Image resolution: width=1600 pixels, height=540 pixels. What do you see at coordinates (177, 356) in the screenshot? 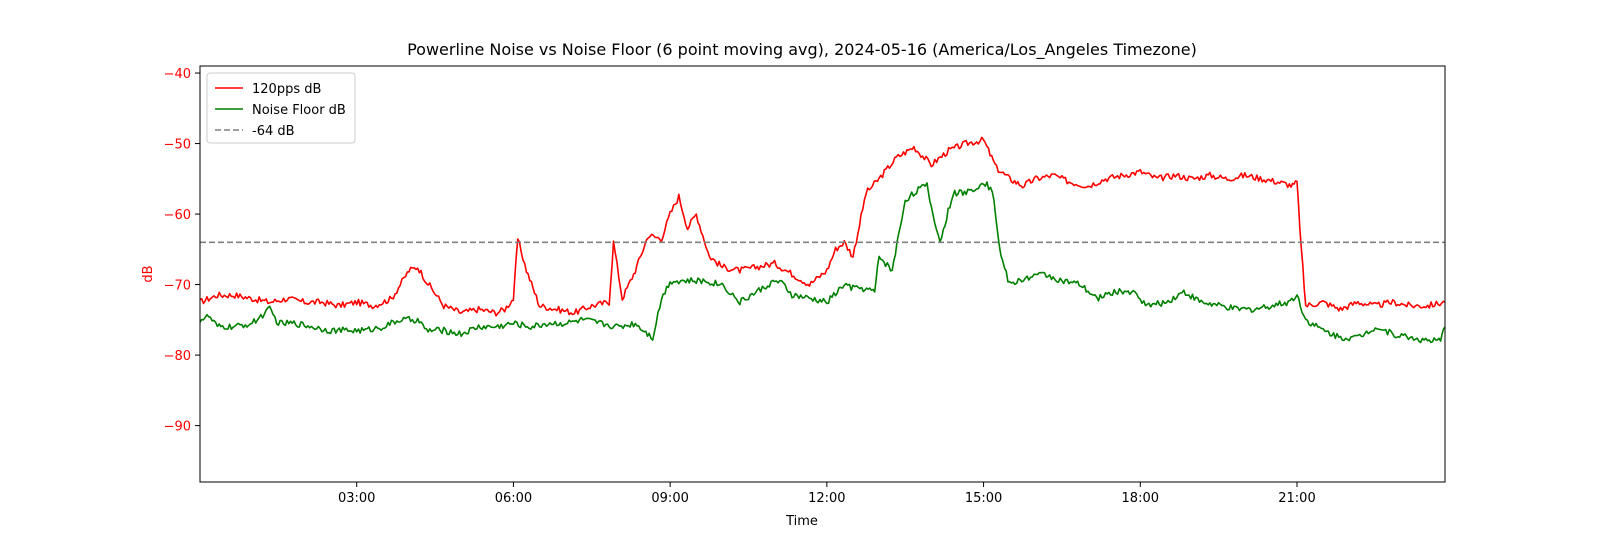
I see `y-tick-label: −80` at bounding box center [177, 356].